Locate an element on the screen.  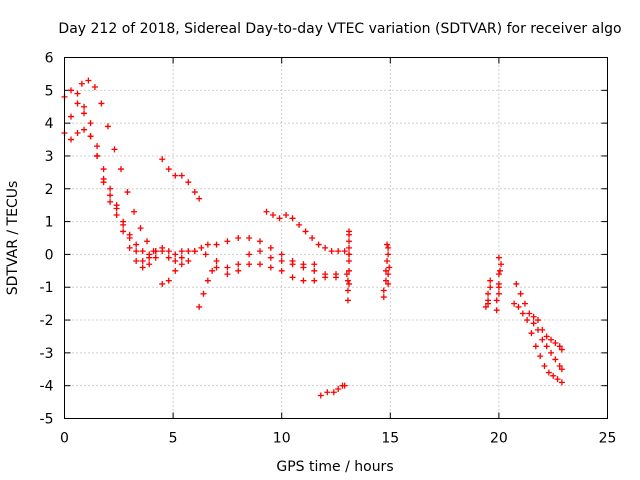
y-tick-label: 6 is located at coordinates (49, 59).